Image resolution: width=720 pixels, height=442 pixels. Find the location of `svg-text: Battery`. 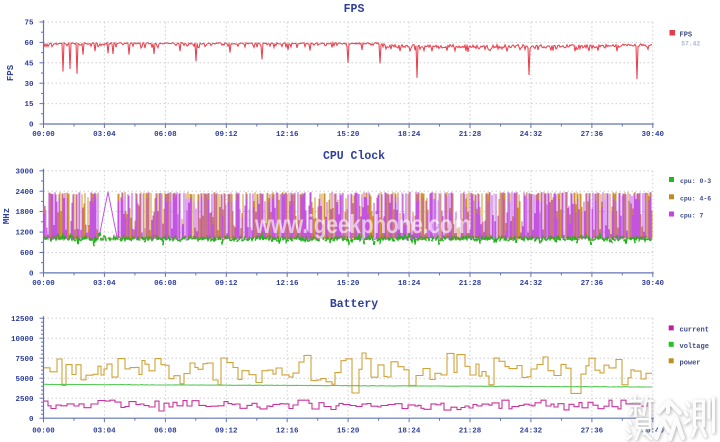

svg-text: Battery is located at coordinates (354, 304).